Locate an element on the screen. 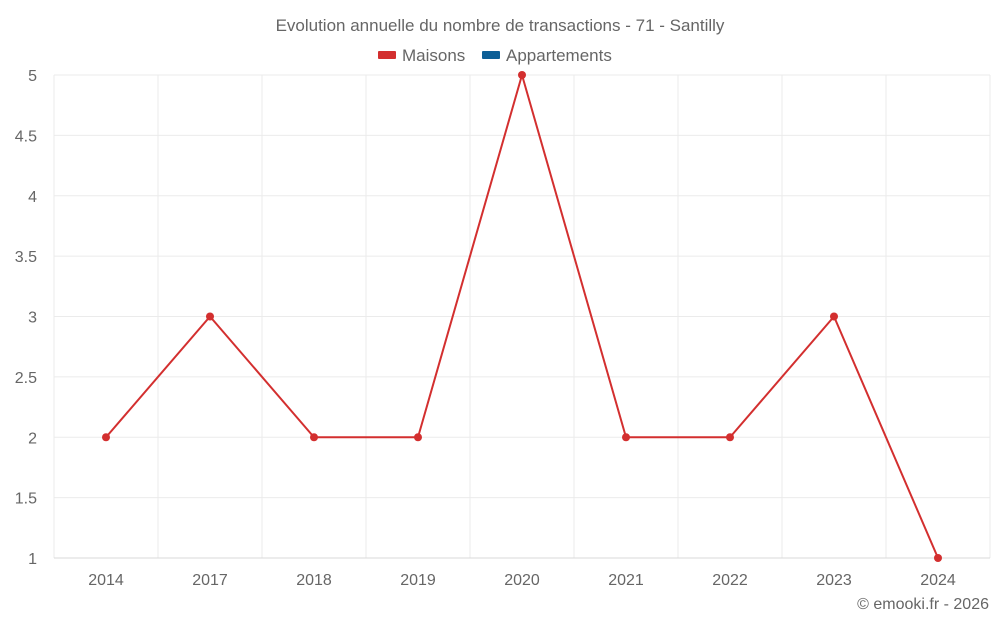 The width and height of the screenshot is (1000, 625). x-tick-label: 2020 is located at coordinates (522, 580).